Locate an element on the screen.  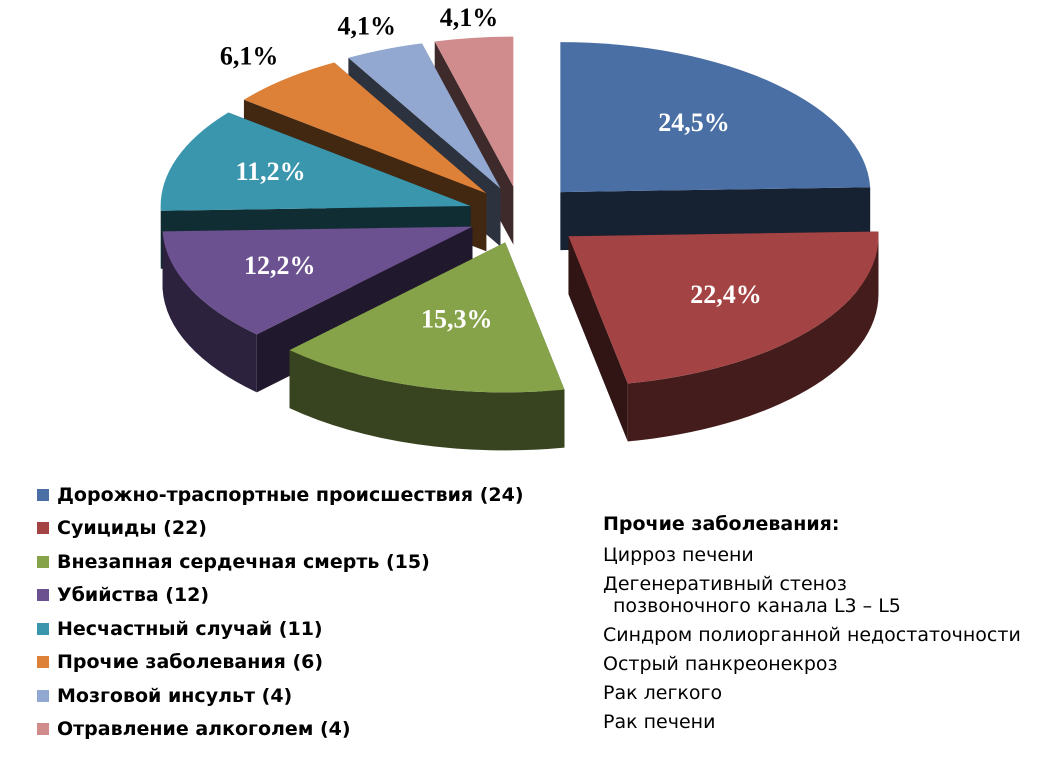
legend-label: Мозговой инсульт (4) is located at coordinates (175, 695).